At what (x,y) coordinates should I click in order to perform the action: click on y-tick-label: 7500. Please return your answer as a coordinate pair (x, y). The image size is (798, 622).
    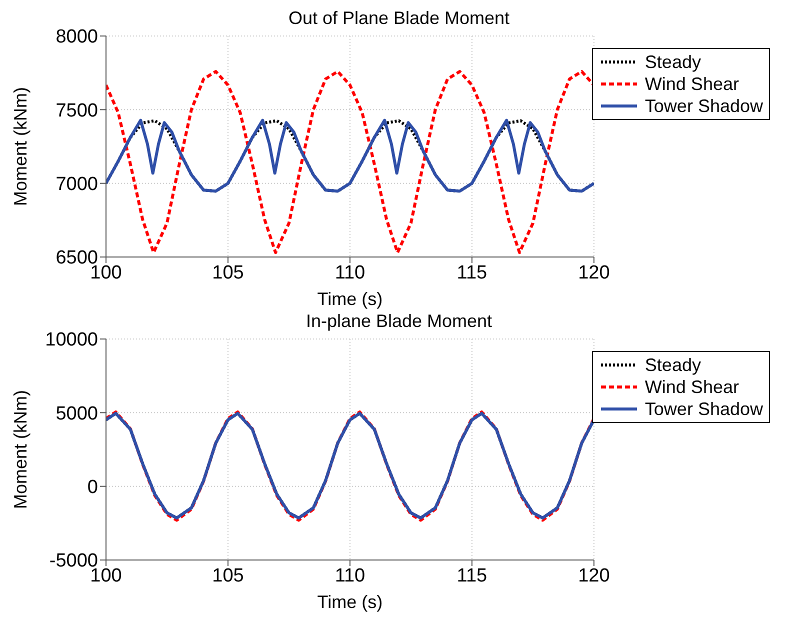
    Looking at the image, I should click on (77, 111).